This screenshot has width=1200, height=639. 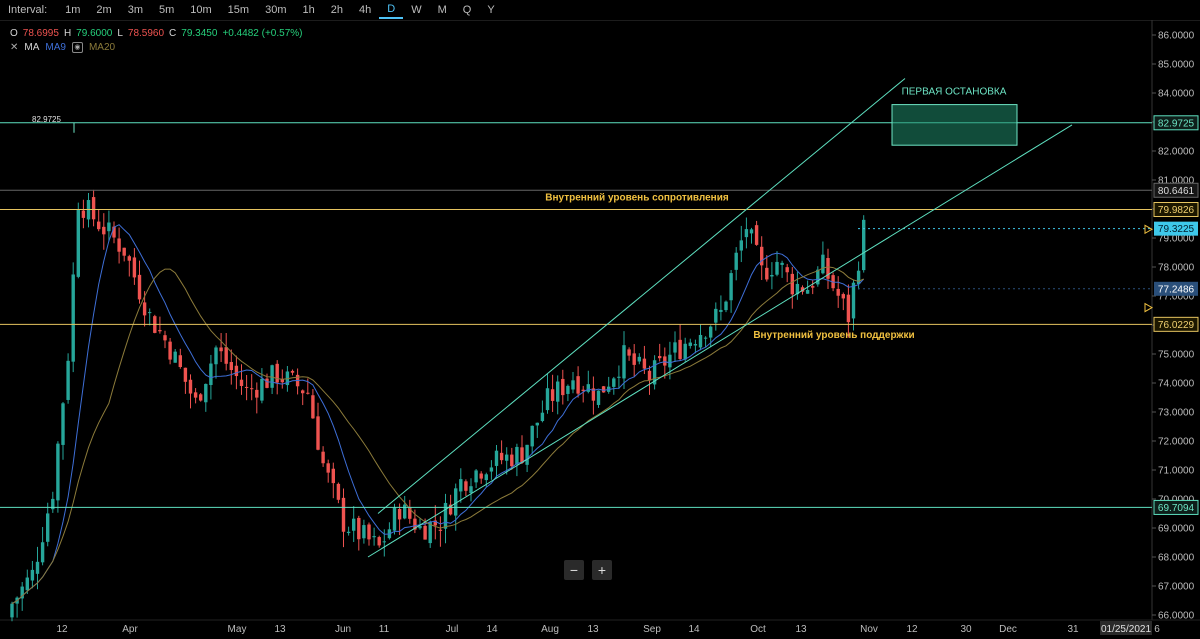 What do you see at coordinates (262, 33) in the screenshot?
I see `change-value: +0.4482 (+0.57%)` at bounding box center [262, 33].